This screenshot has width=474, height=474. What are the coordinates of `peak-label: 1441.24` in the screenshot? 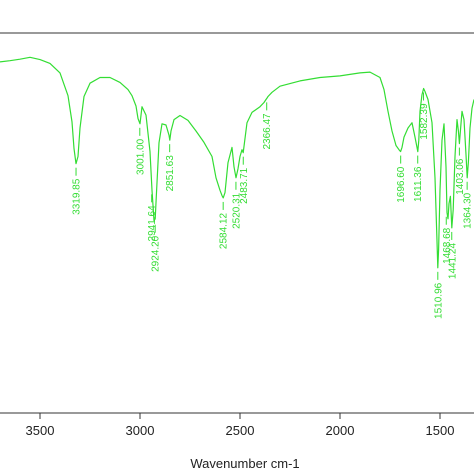 It's located at (452, 261).